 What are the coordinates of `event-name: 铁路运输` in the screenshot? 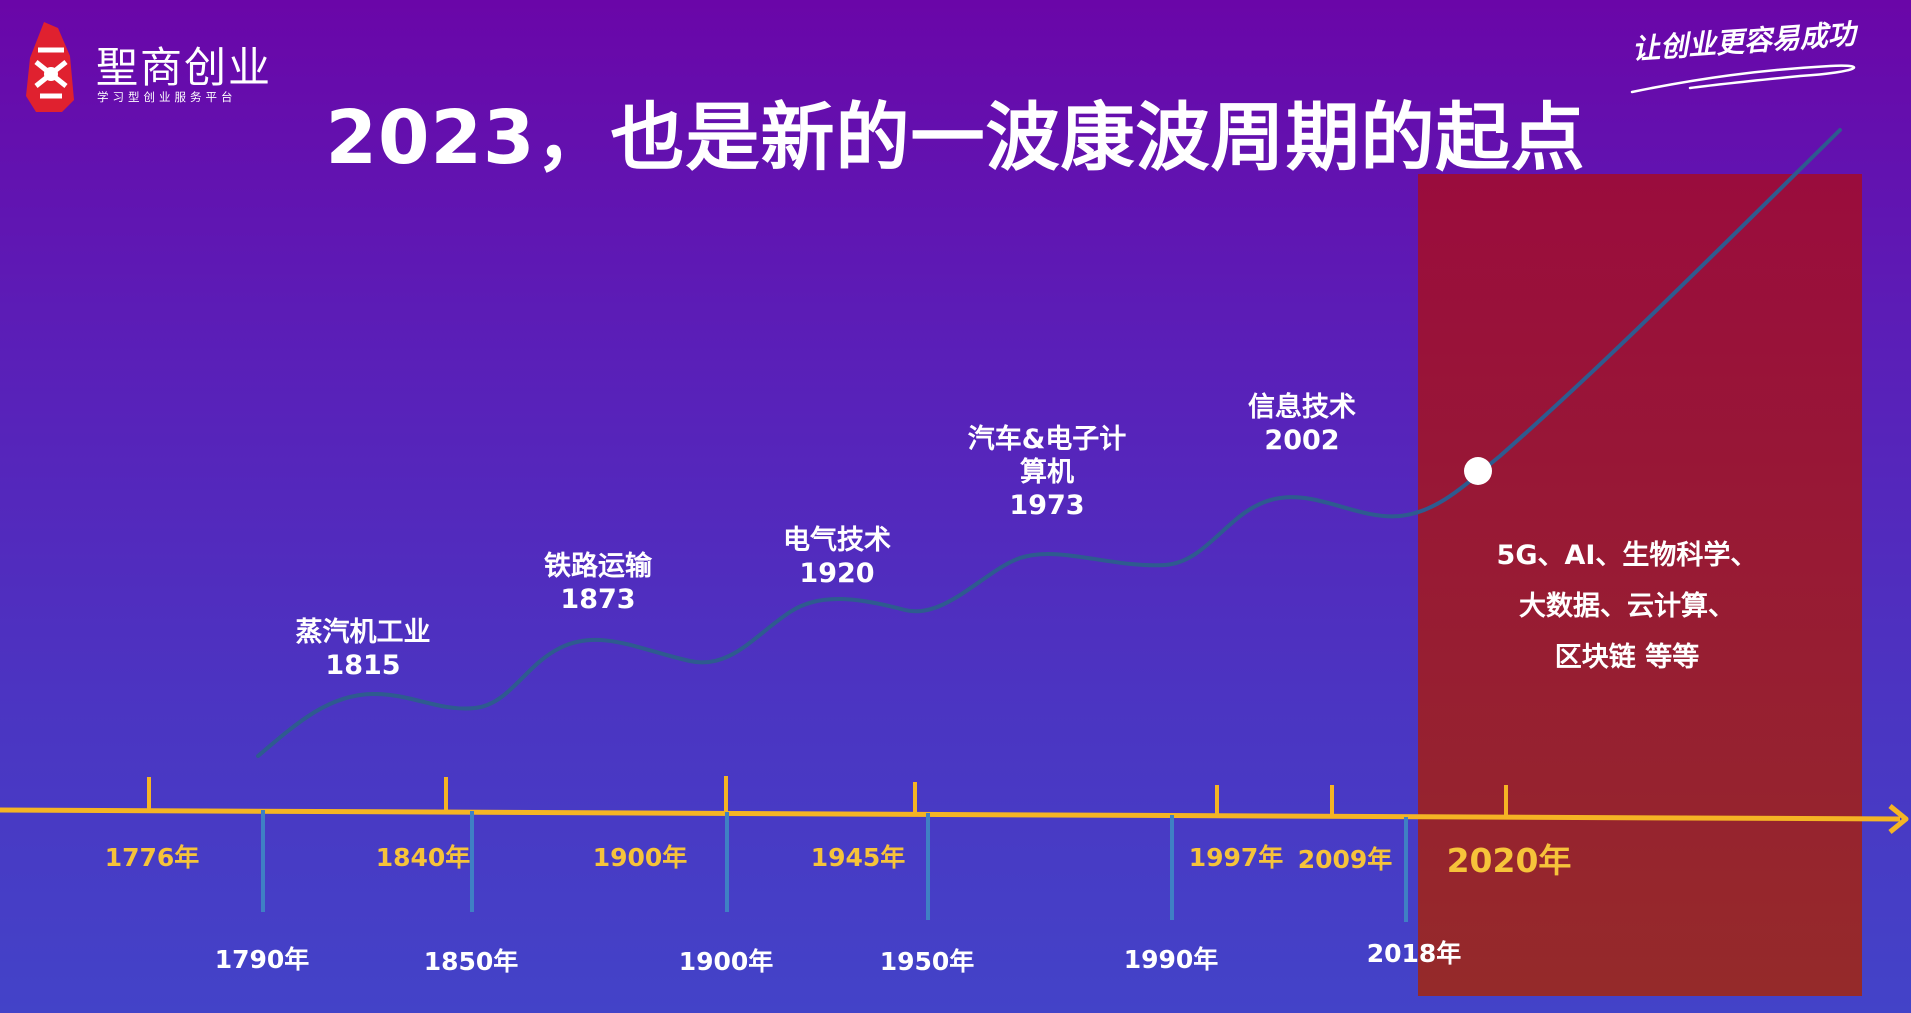 It's located at (598, 566).